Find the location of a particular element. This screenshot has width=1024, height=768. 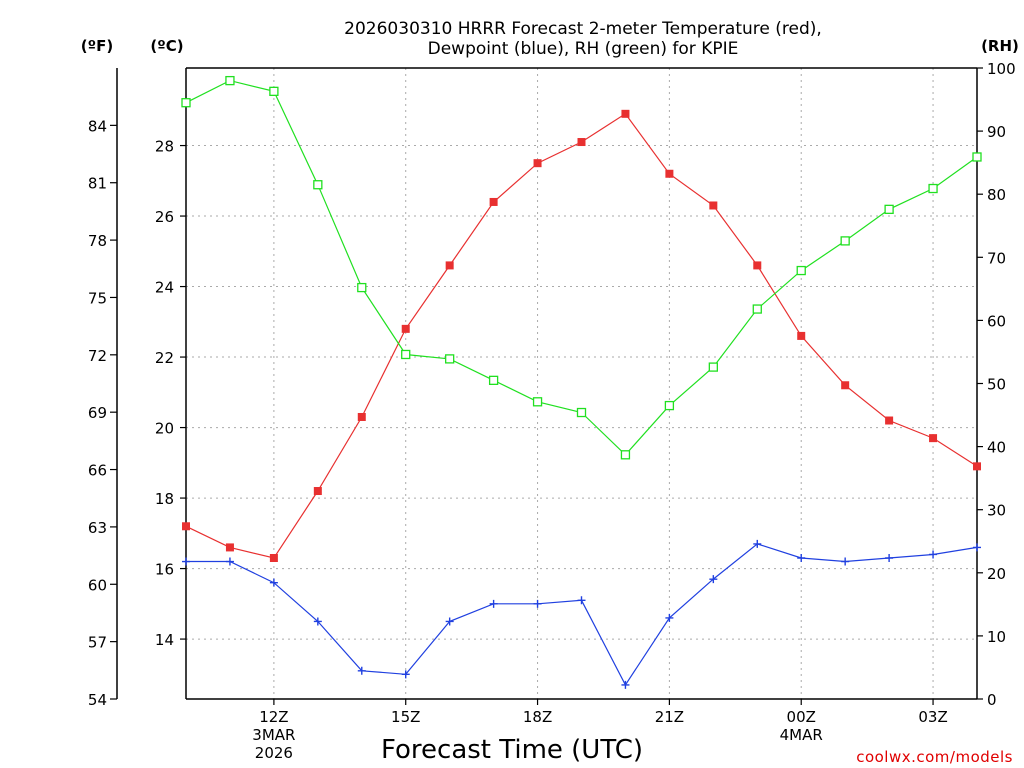

fahrenheit-unit-label: (ºF) is located at coordinates (97, 46).